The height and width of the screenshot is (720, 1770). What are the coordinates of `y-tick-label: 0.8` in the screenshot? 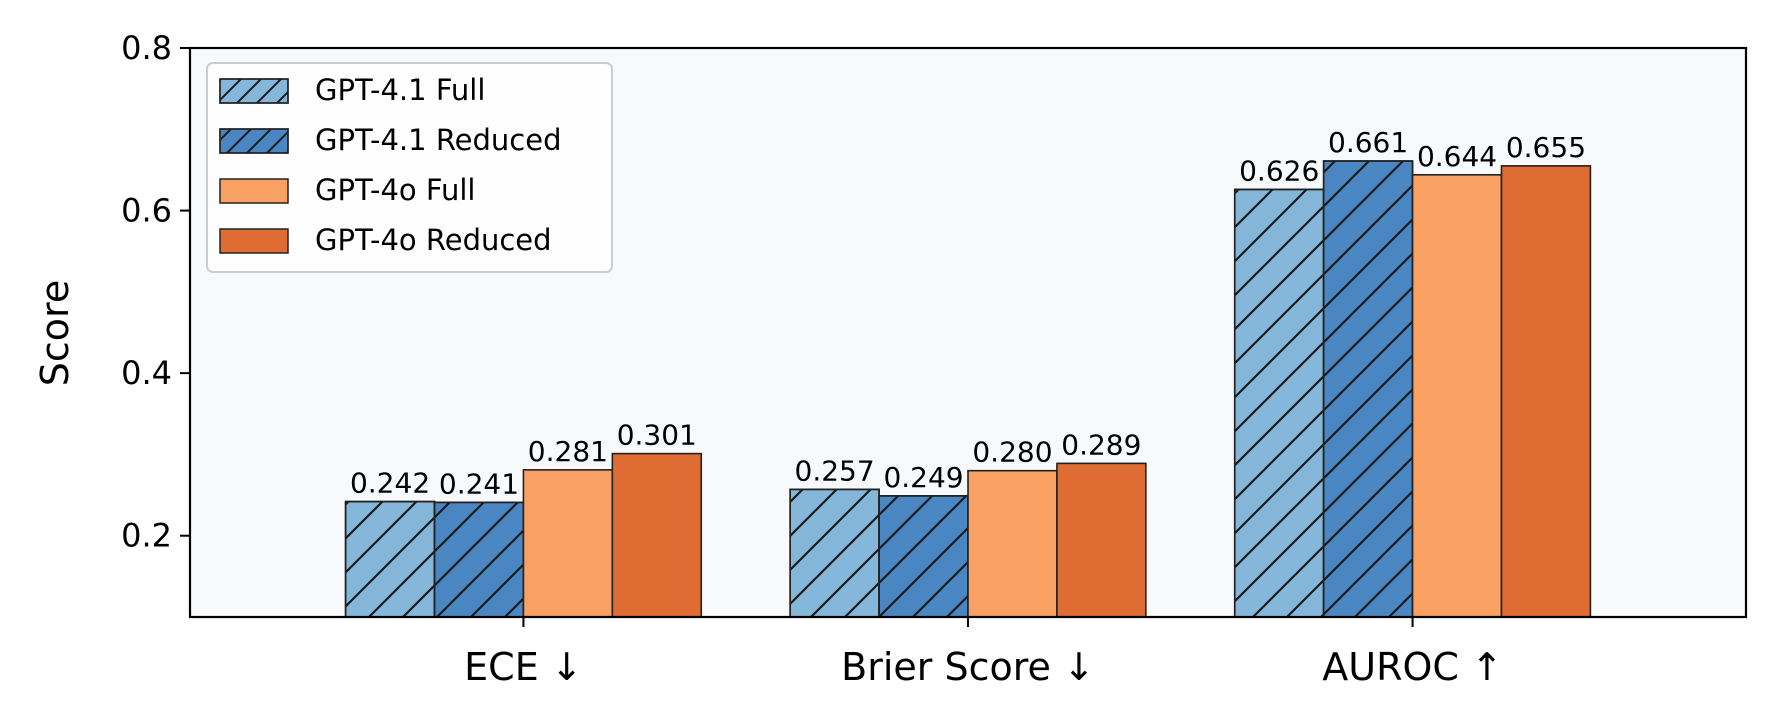 It's located at (146, 48).